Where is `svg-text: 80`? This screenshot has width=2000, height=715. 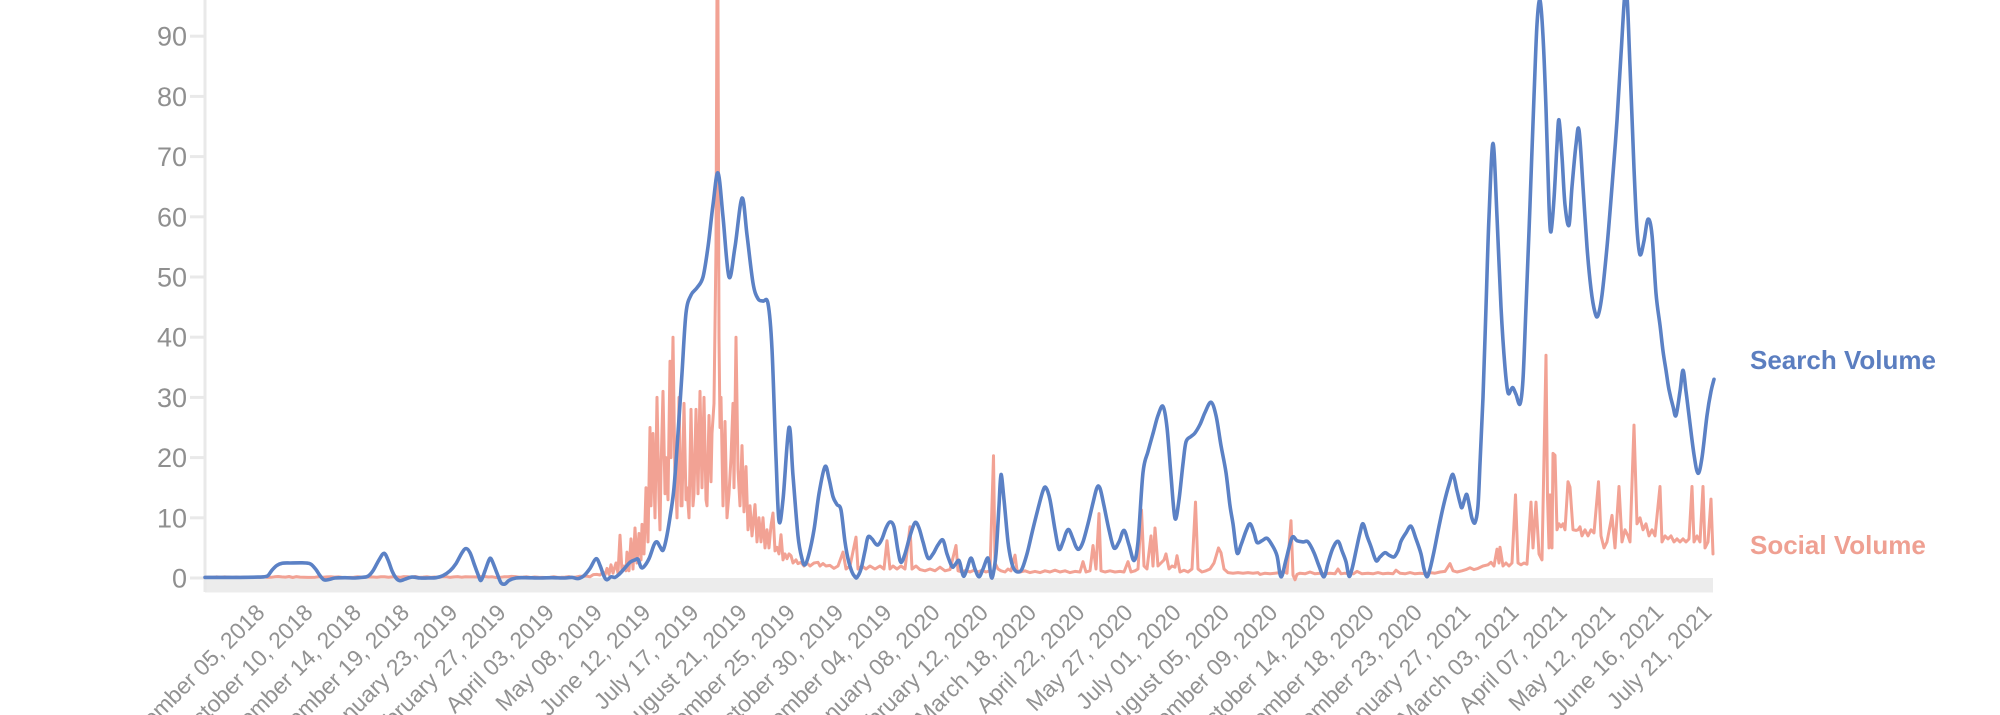
svg-text: 80 is located at coordinates (172, 97).